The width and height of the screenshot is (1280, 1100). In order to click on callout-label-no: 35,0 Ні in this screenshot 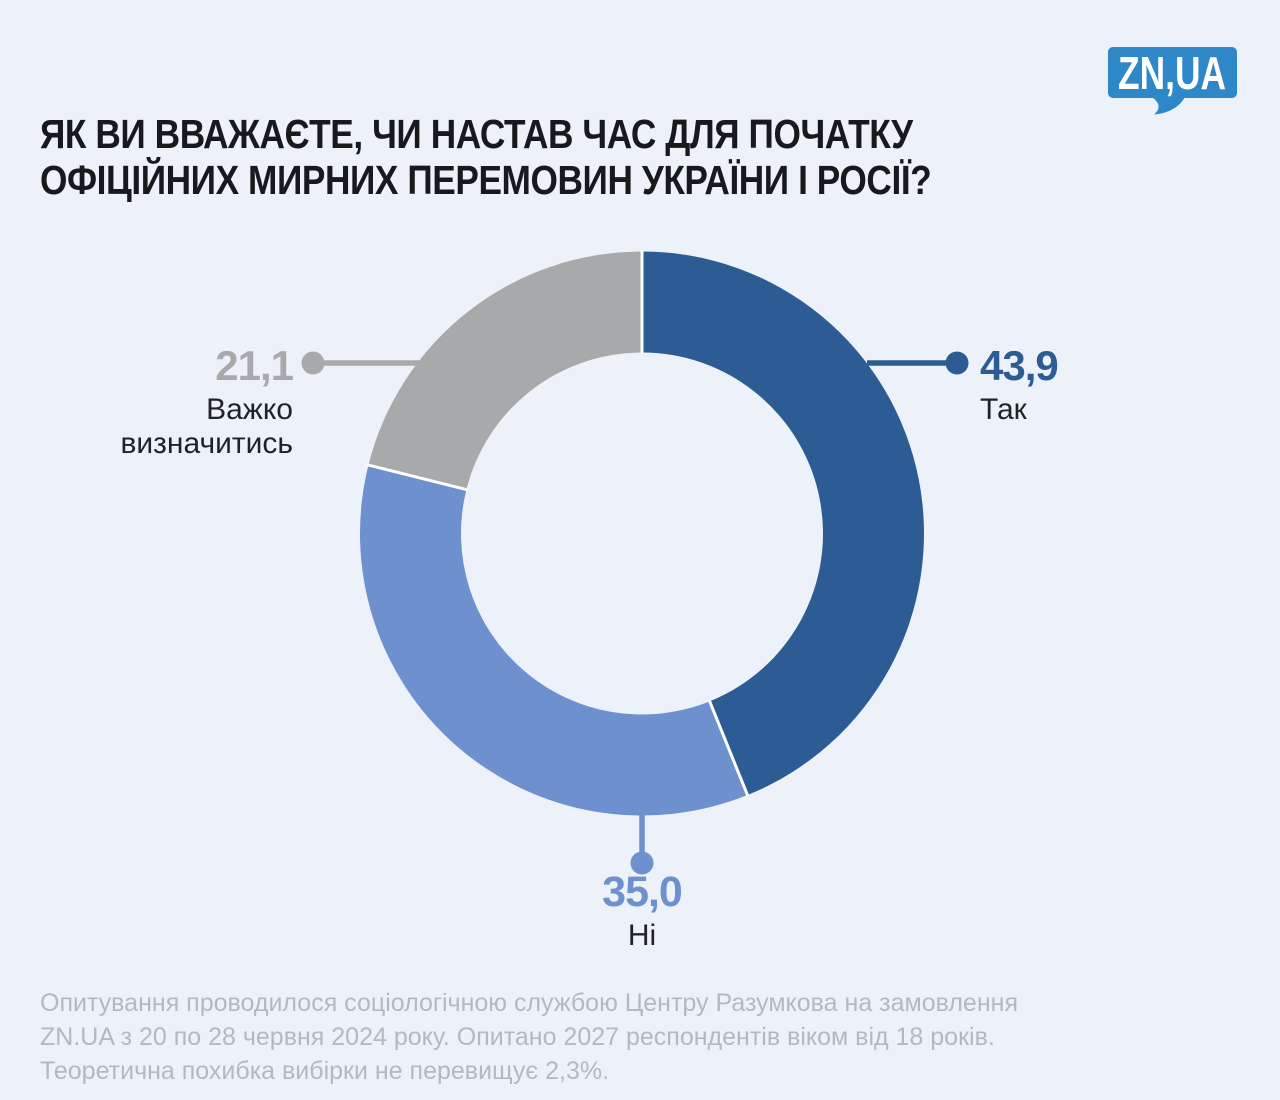, I will do `click(642, 910)`.